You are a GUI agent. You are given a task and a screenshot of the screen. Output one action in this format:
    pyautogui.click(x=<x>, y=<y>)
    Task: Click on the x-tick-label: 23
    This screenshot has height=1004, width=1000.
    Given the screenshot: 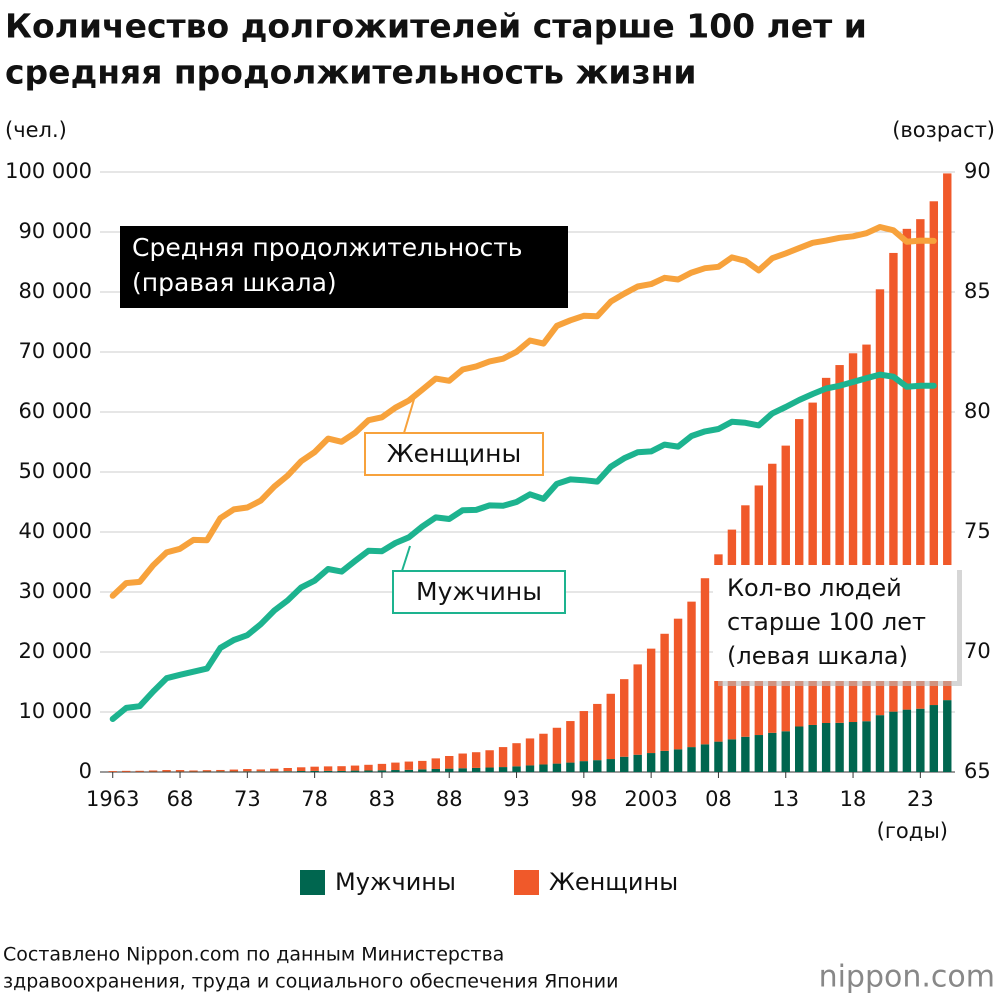 What is the action you would take?
    pyautogui.click(x=920, y=799)
    